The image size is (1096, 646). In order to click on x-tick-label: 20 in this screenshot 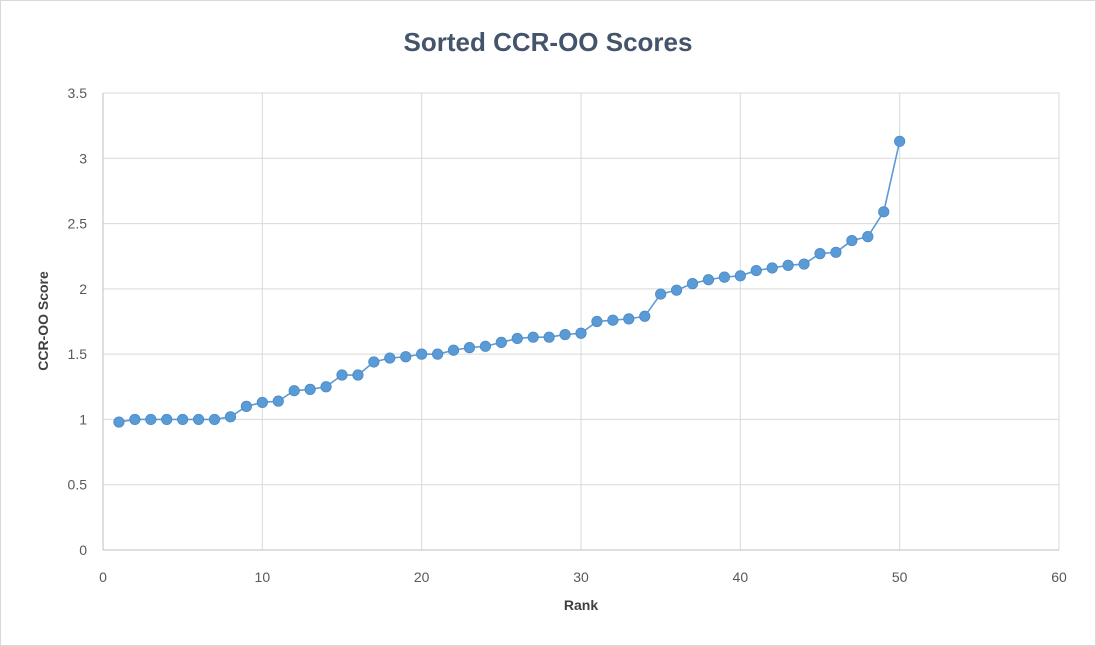, I will do `click(422, 577)`.